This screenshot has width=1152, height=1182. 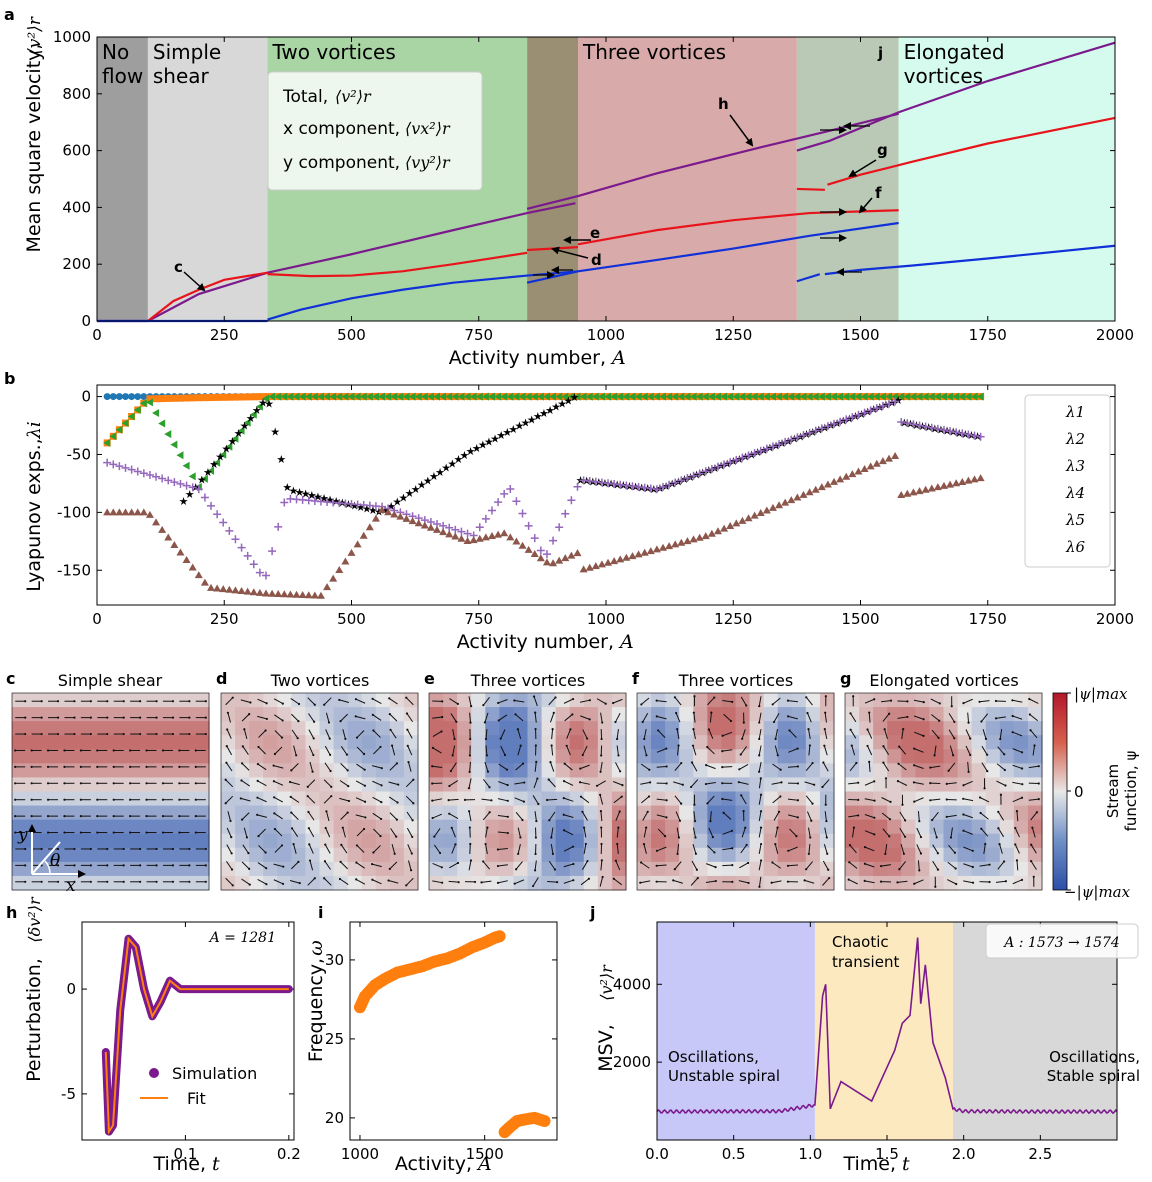 I want to click on colorbar: |ψ|max 0 −|ψ|max Stream function, ψ, so click(x=1096, y=793).